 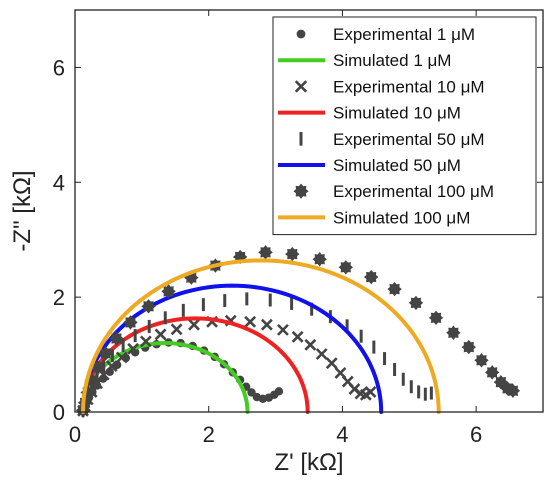 I want to click on legend-label: Simulated 10 μM, so click(x=397, y=113).